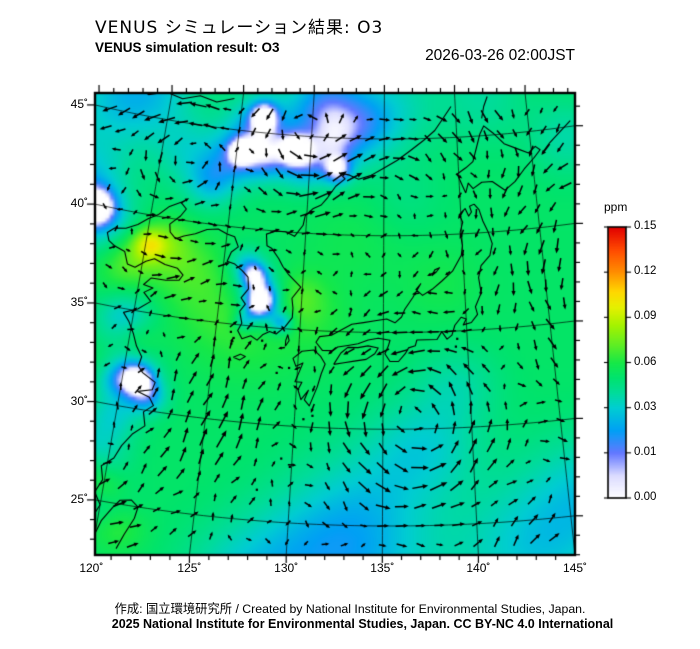 The width and height of the screenshot is (700, 649). What do you see at coordinates (616, 207) in the screenshot?
I see `colorbar-unit-label: ppm` at bounding box center [616, 207].